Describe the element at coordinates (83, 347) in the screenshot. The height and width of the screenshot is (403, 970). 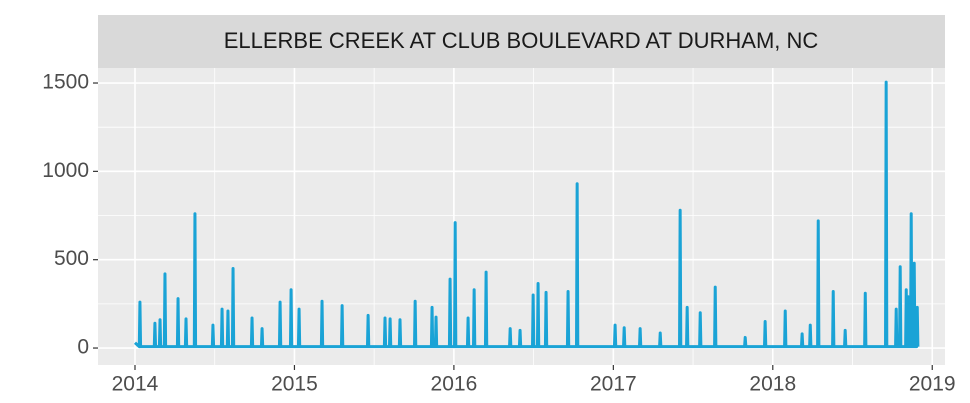
I see `y-tick-label: 0` at that location.